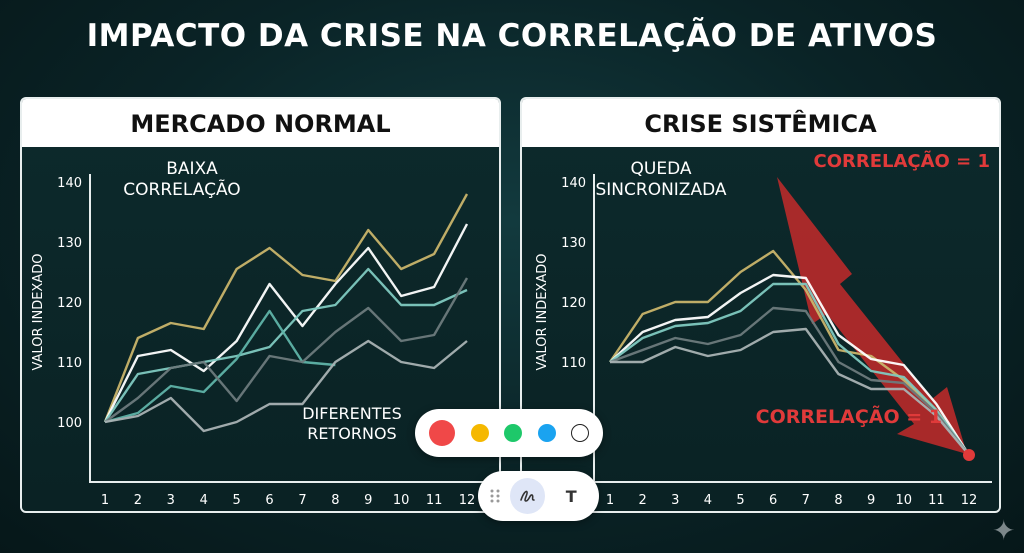  I want to click on sparkle-icon: ✦, so click(1004, 530).